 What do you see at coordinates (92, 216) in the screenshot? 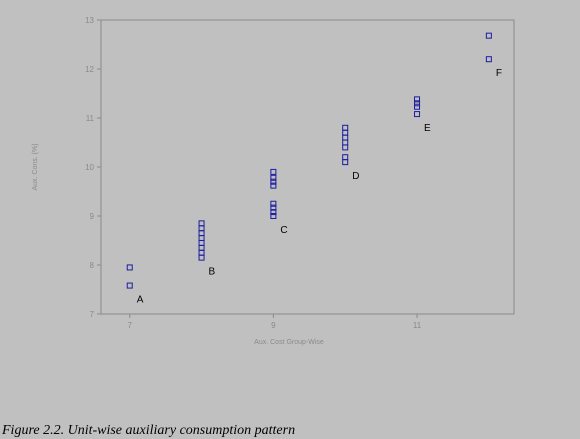
I see `y-tick-label: 9` at bounding box center [92, 216].